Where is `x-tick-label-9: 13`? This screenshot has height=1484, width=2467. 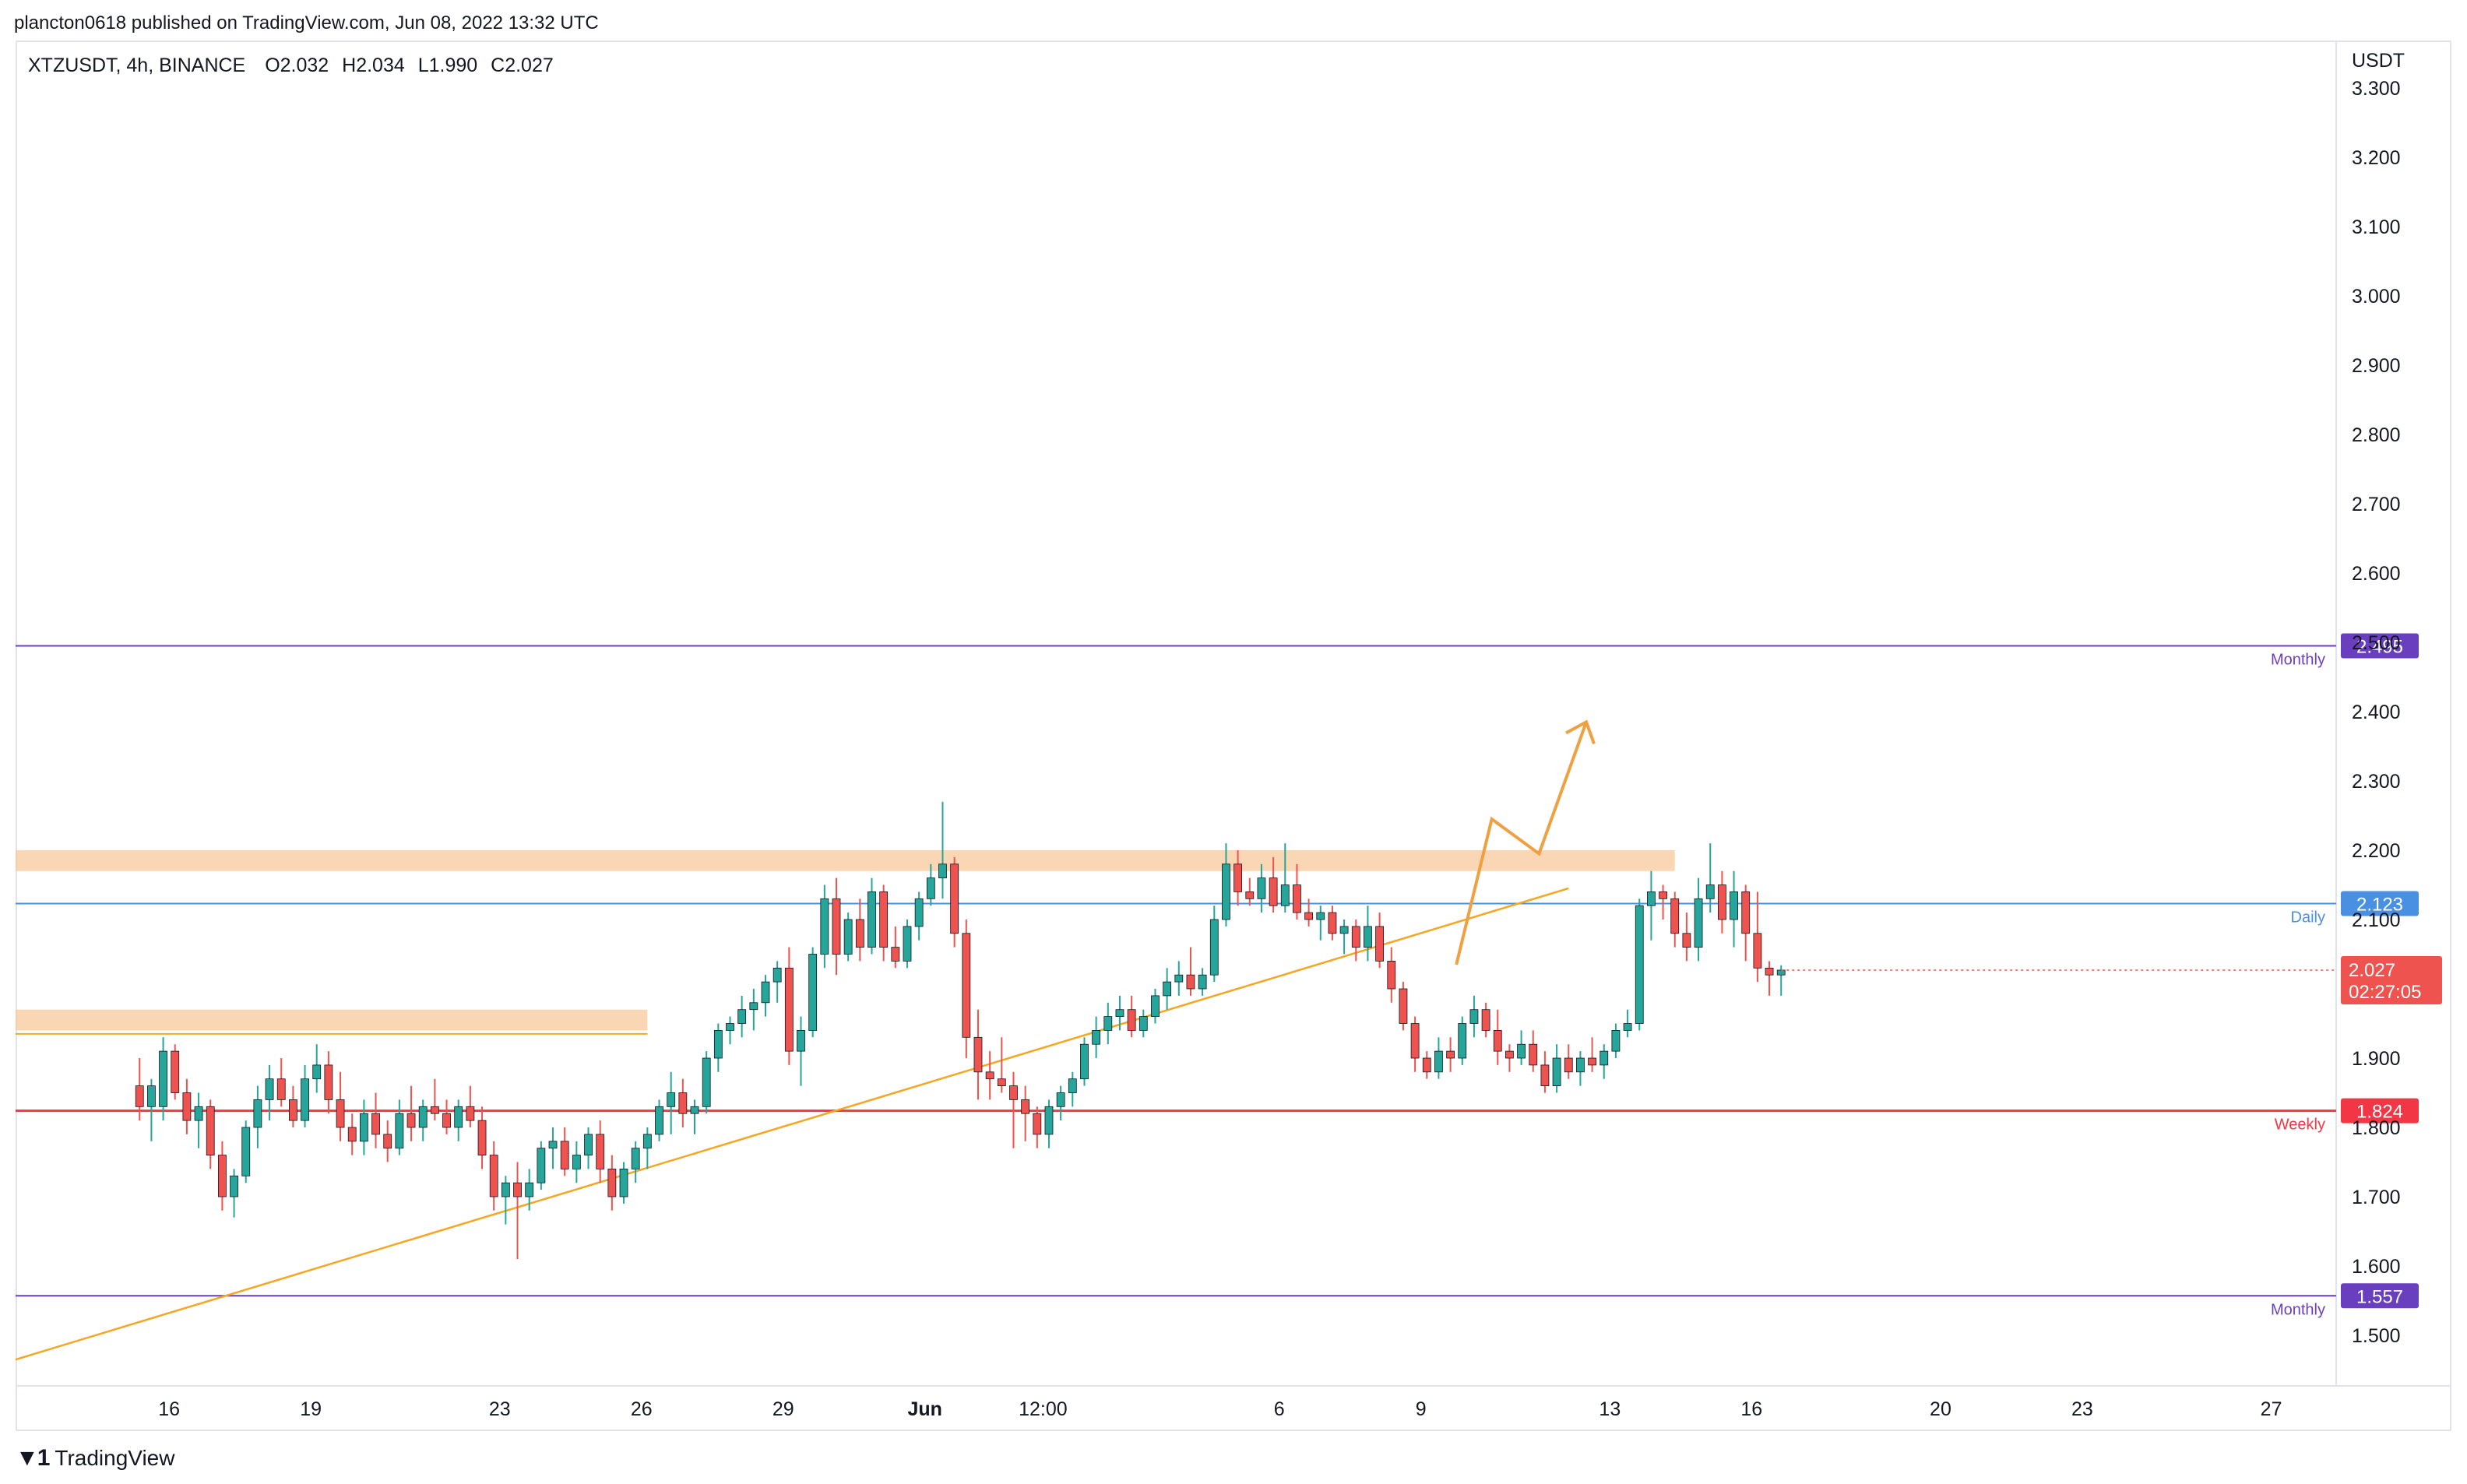 x-tick-label-9: 13 is located at coordinates (1610, 1409).